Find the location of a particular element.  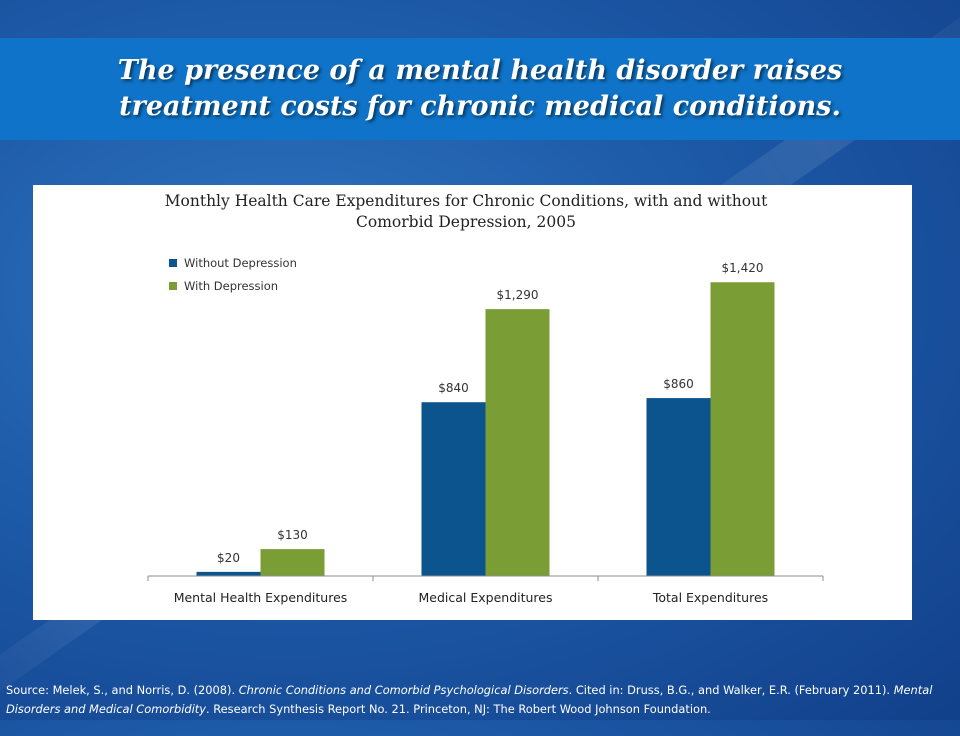

legend: Without Depression With Depression is located at coordinates (233, 274).